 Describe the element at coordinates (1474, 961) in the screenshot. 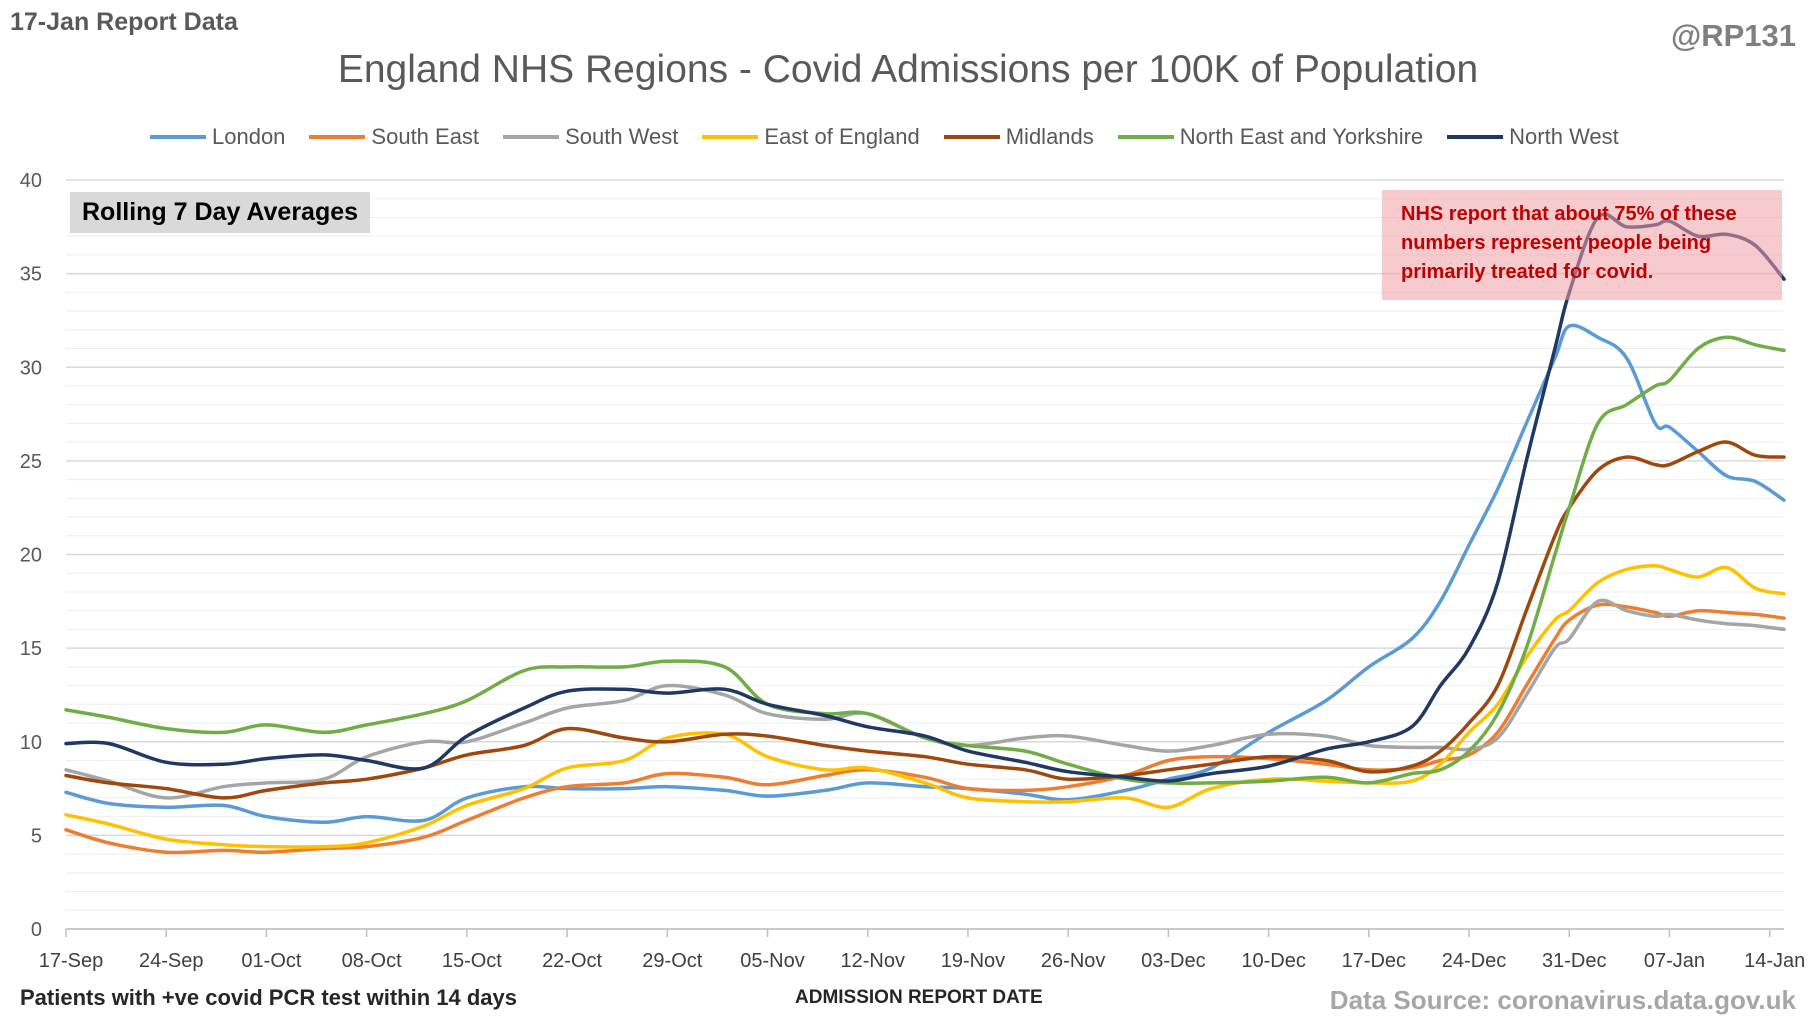

I see `x-tick-label: 24-Dec` at that location.